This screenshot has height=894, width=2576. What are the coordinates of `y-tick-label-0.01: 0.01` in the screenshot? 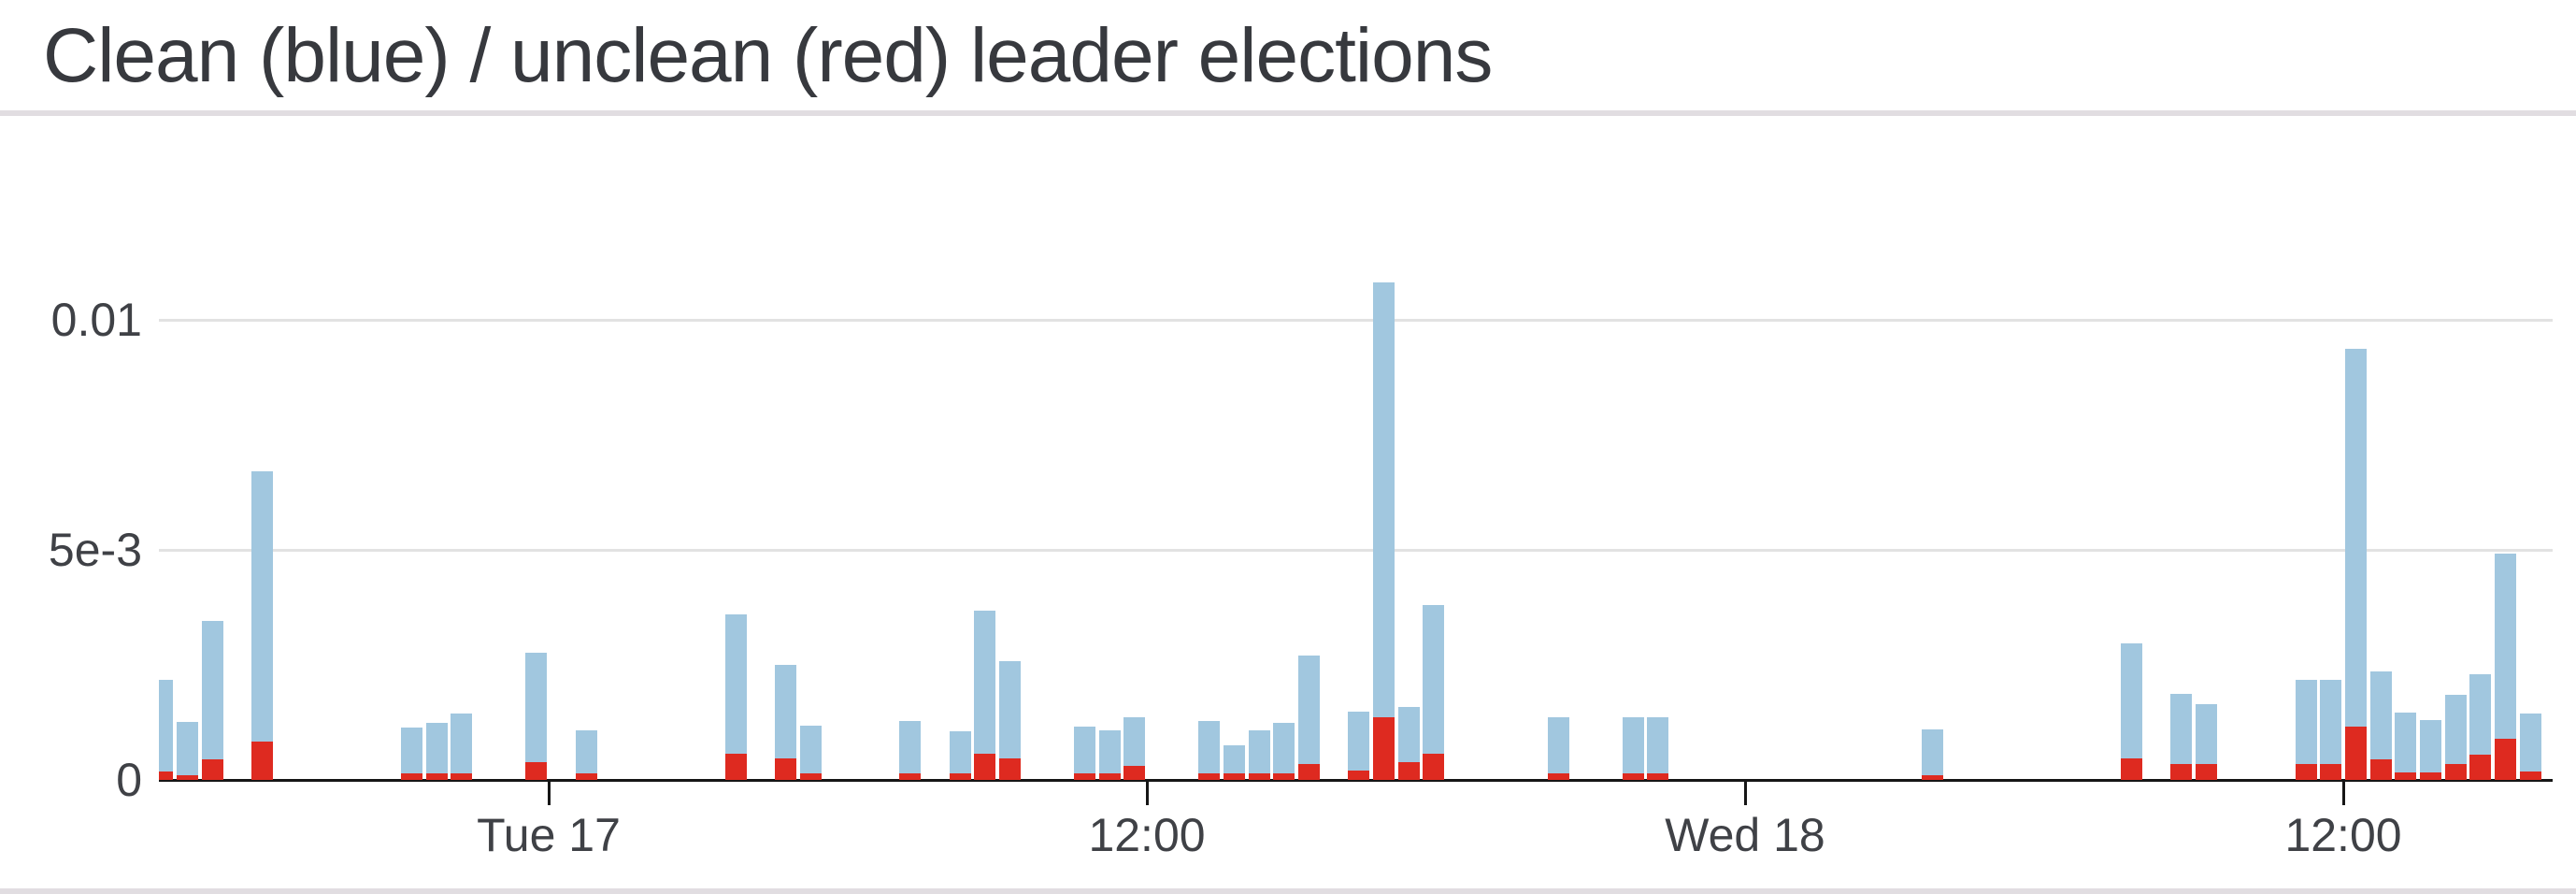 It's located at (96, 320).